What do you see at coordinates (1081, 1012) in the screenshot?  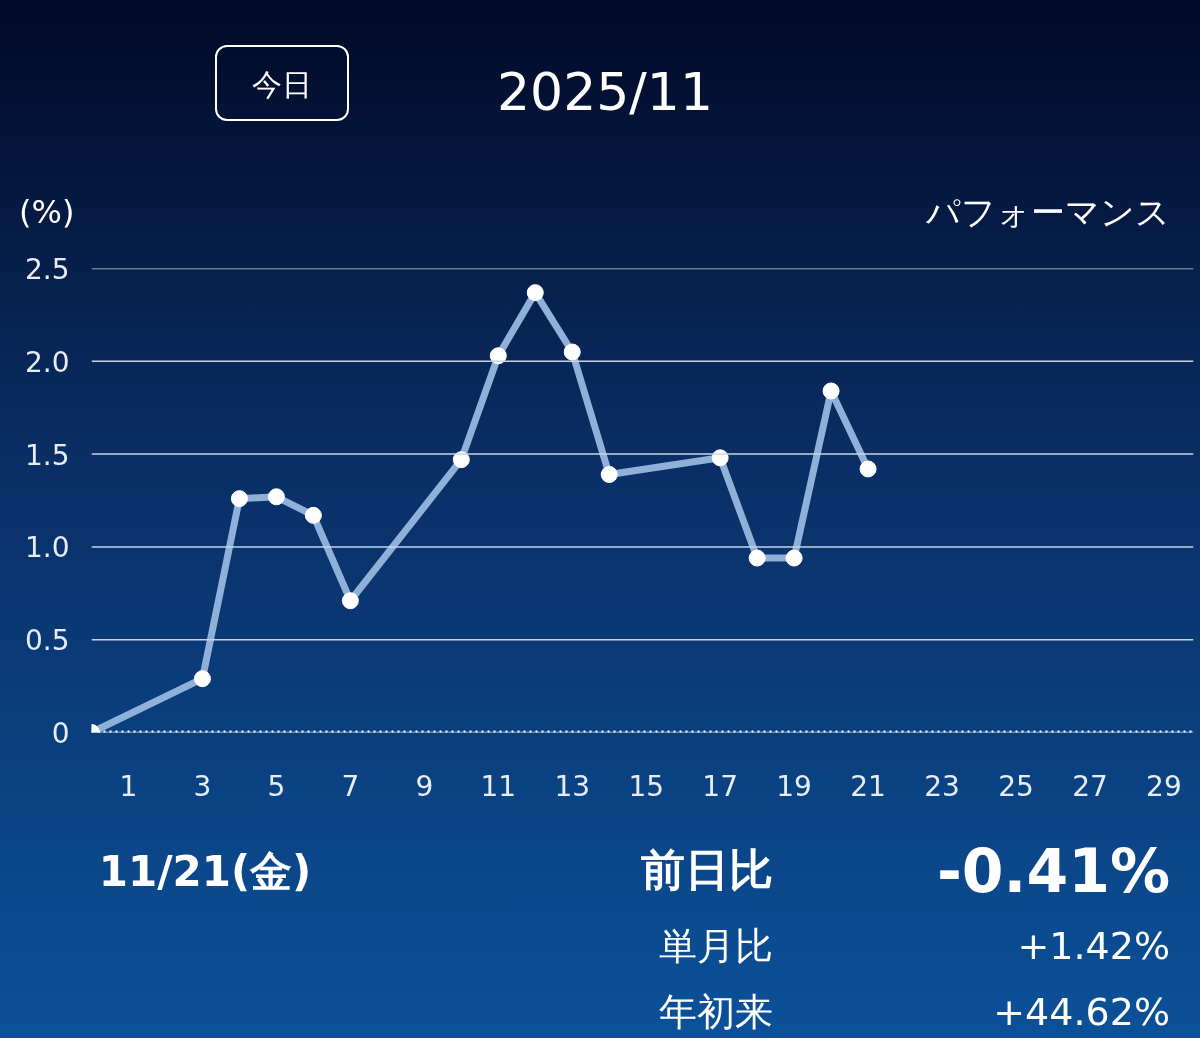 I see `text: +44.62%` at bounding box center [1081, 1012].